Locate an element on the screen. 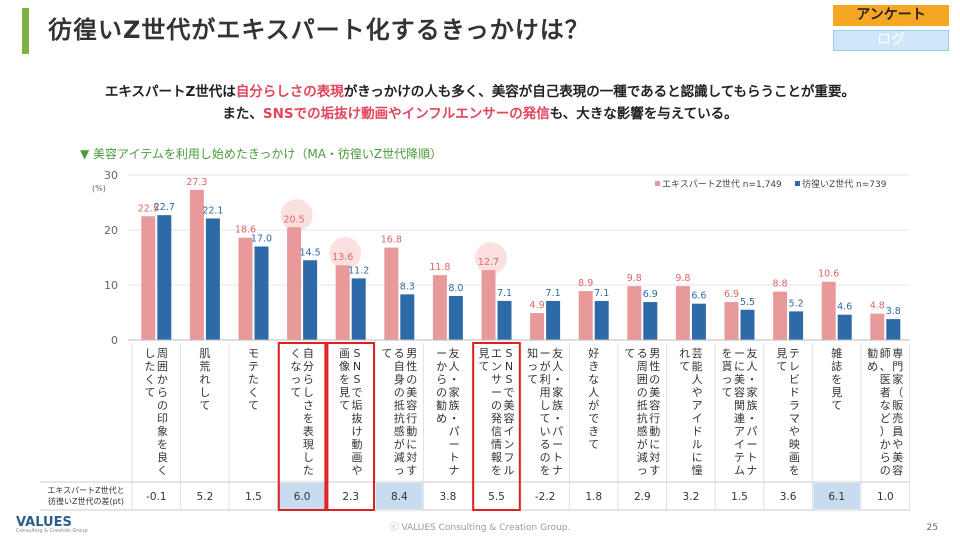 The image size is (960, 540). bar-value-label: 20.5 is located at coordinates (294, 219).